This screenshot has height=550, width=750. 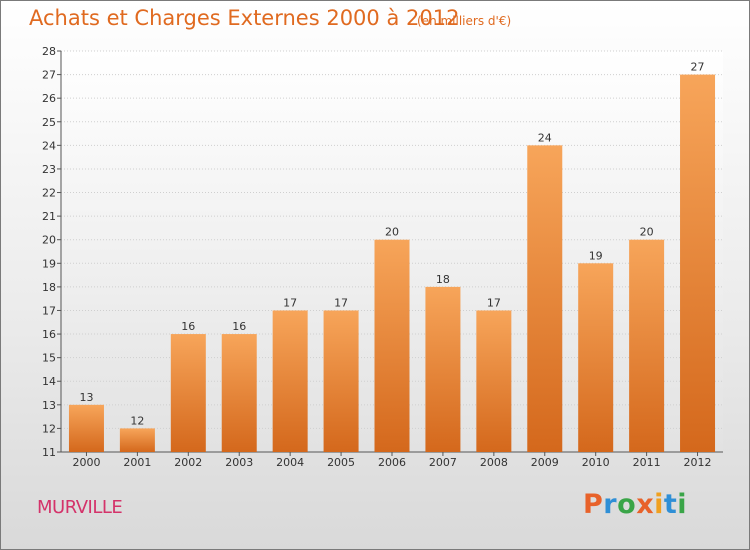 I want to click on x-tick-label: 2009, so click(x=545, y=462).